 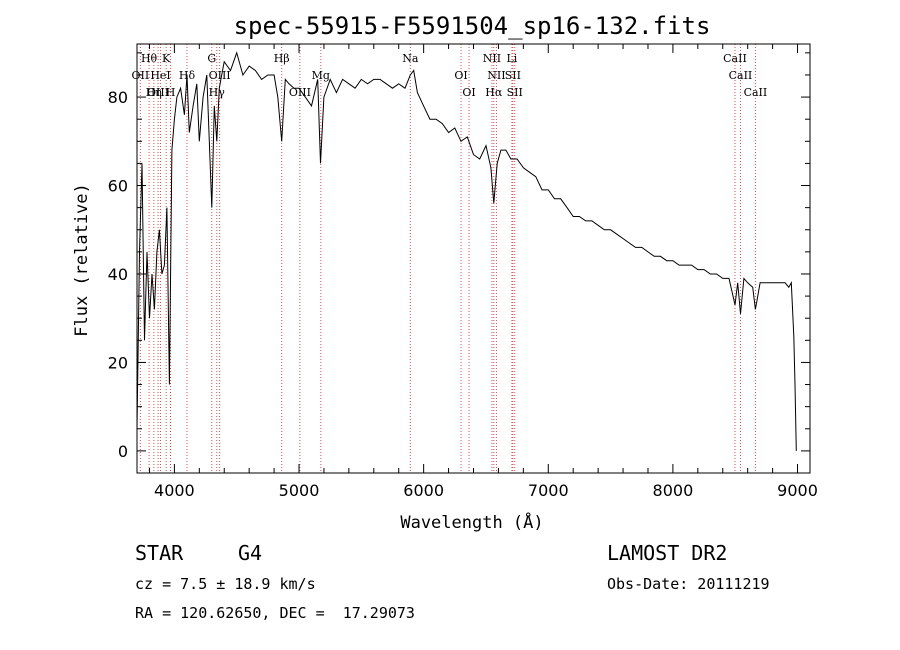 I want to click on redshift-text: cz = 7.5 ± 18.9 km/s, so click(x=225, y=584).